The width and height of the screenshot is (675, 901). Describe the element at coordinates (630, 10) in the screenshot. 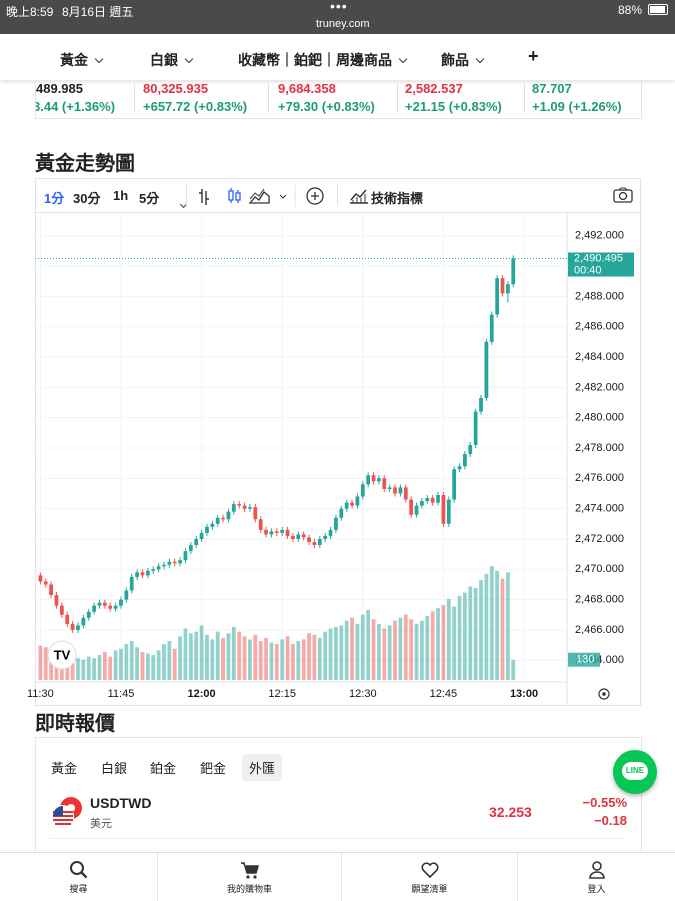

I see `status-battery: 88%` at that location.